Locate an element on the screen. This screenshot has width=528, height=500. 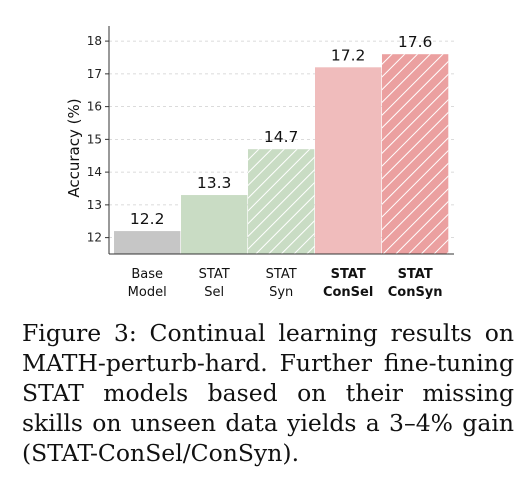
x-tick-label: Model is located at coordinates (147, 292).